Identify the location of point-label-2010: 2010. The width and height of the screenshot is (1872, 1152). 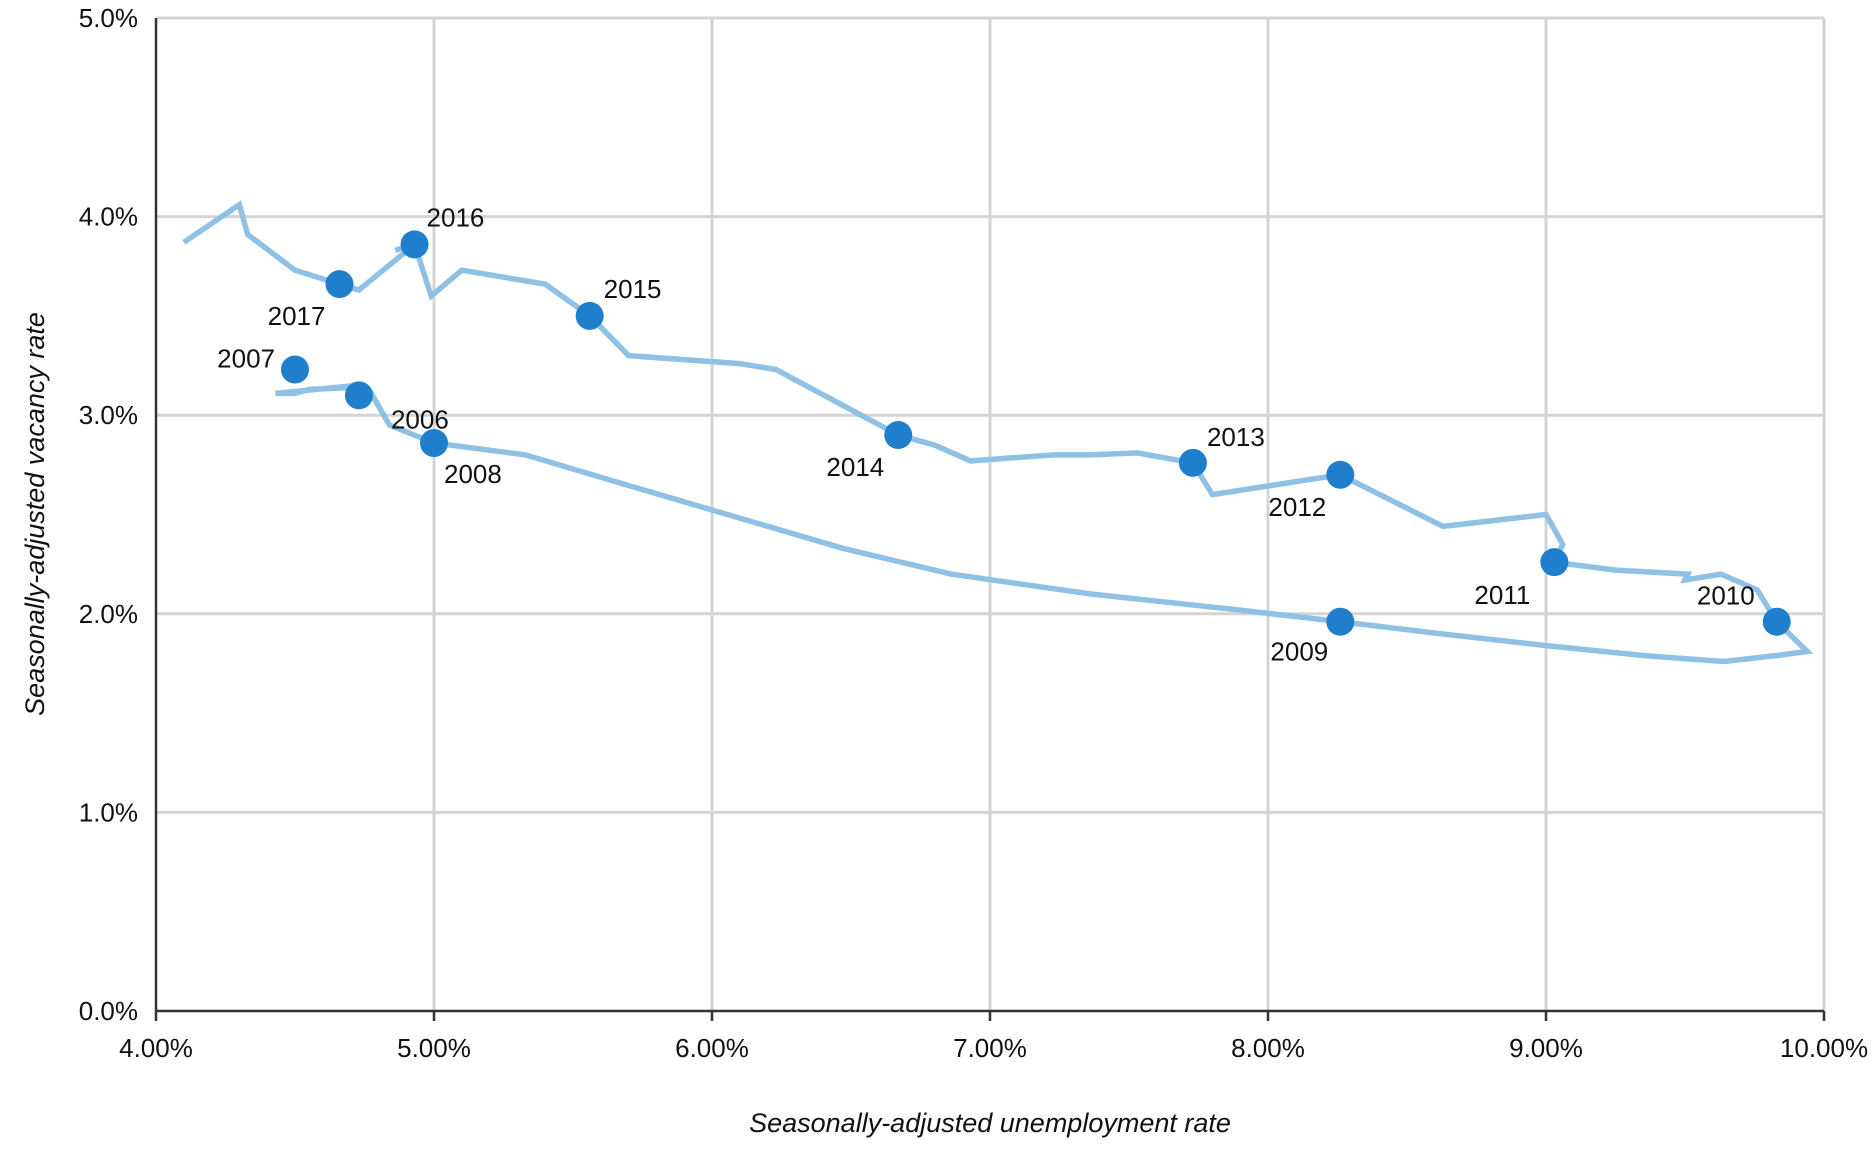
(1726, 596).